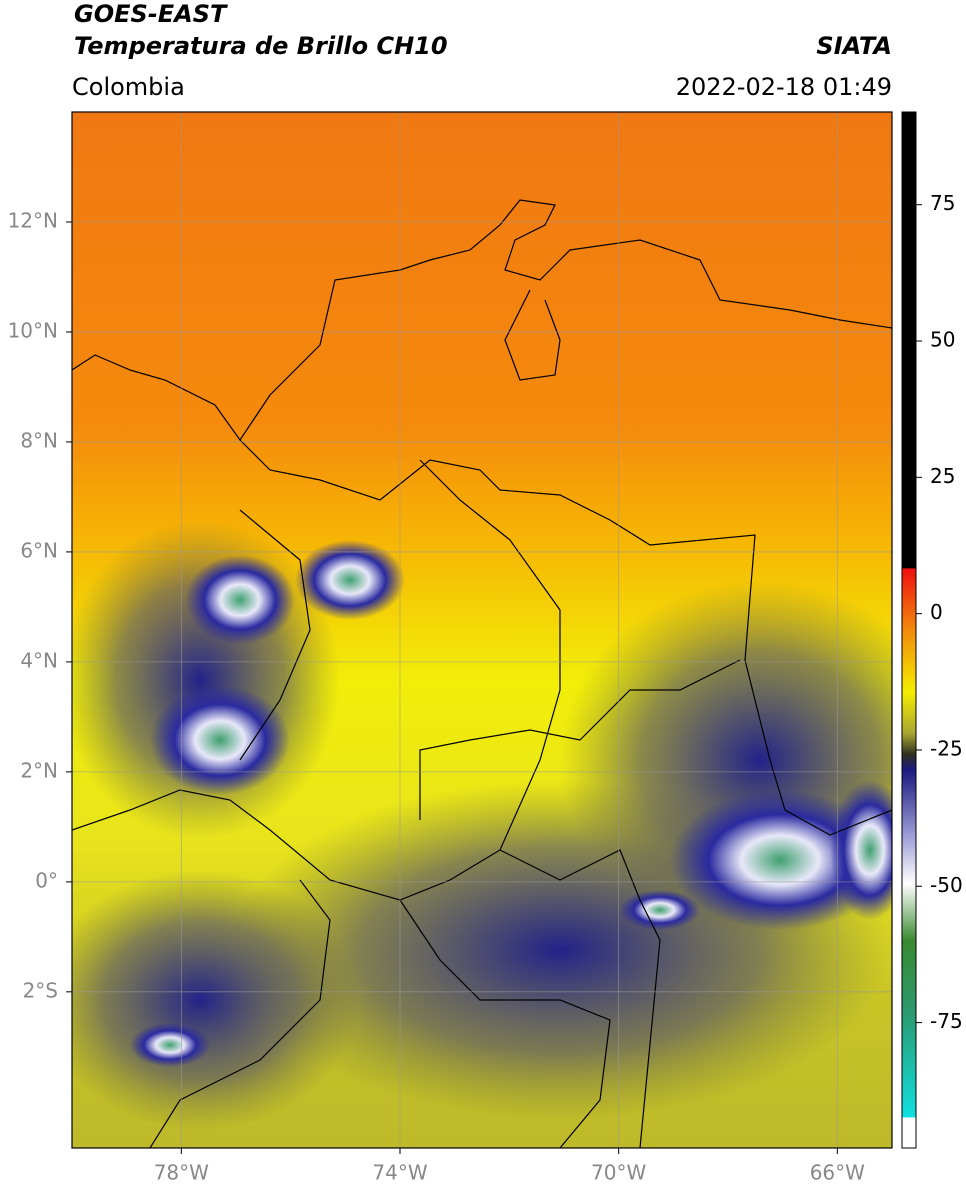 The width and height of the screenshot is (966, 1190). I want to click on colorbar-tick-label: -50, so click(946, 885).